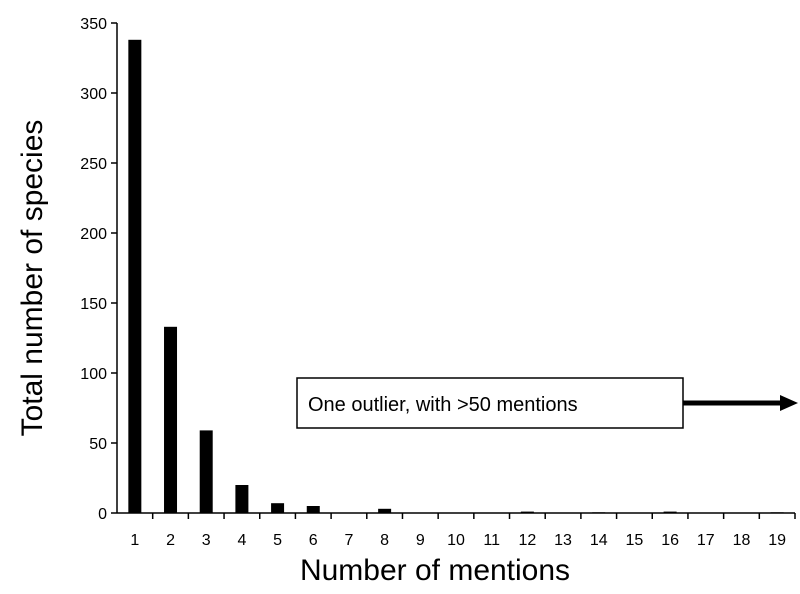  Describe the element at coordinates (789, 403) in the screenshot. I see `annotation-arrow-head` at that location.